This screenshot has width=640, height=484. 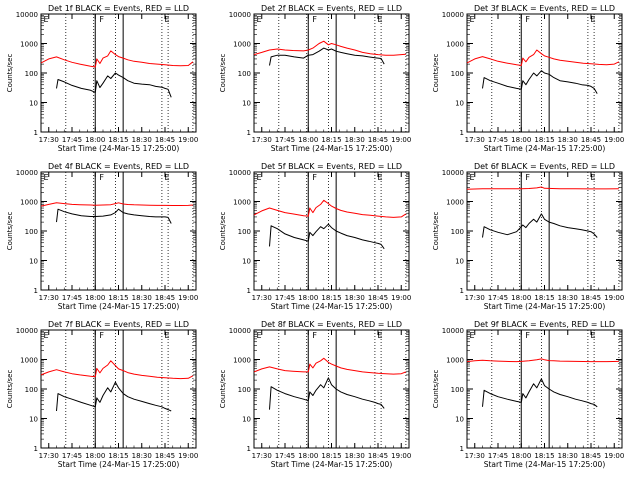 I want to click on panel-title: Det 8f BLACK = Events, RED = LLD, so click(x=331, y=324).